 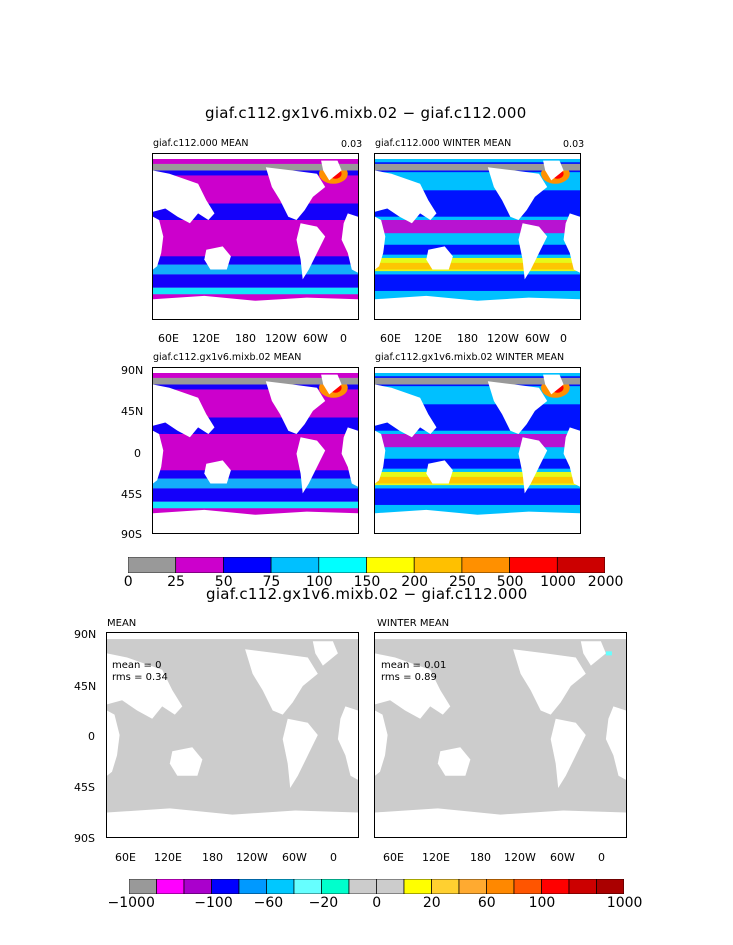 What do you see at coordinates (624, 903) in the screenshot?
I see `colorbar-bottom-label: 1000` at bounding box center [624, 903].